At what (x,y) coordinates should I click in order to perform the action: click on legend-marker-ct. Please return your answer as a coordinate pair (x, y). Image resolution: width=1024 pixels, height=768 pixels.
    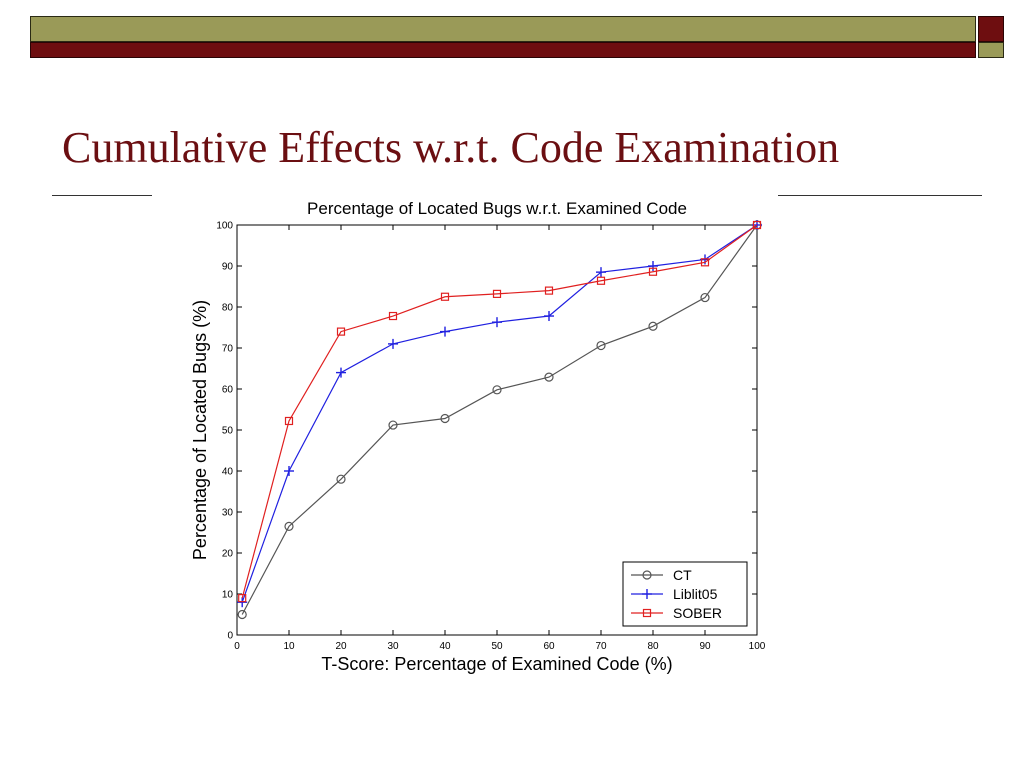
    Looking at the image, I should click on (647, 575).